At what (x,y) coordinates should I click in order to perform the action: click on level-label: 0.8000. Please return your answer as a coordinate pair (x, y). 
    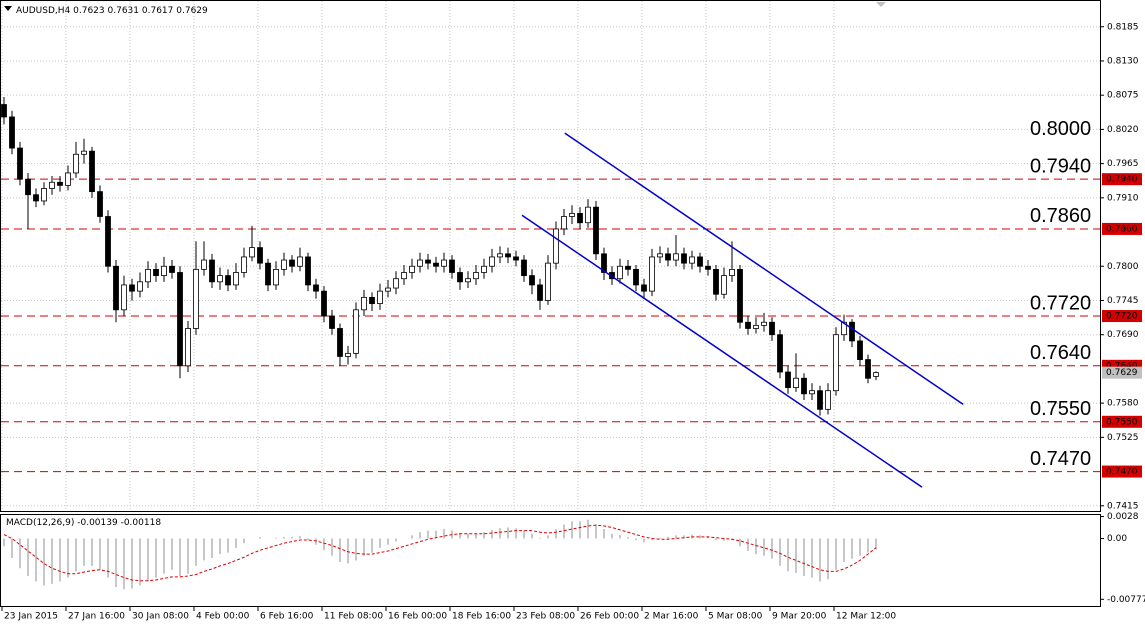
    Looking at the image, I should click on (1060, 129).